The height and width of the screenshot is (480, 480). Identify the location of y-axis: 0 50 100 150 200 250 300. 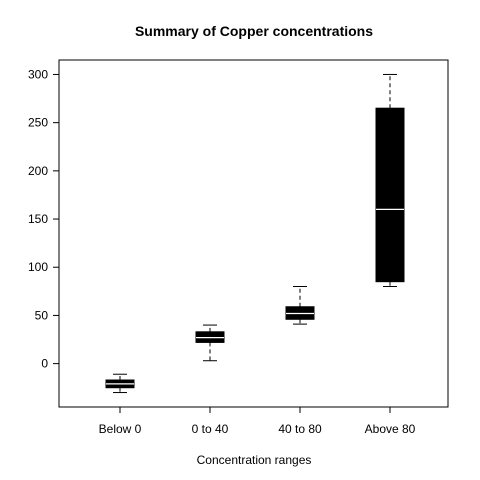
(43, 219).